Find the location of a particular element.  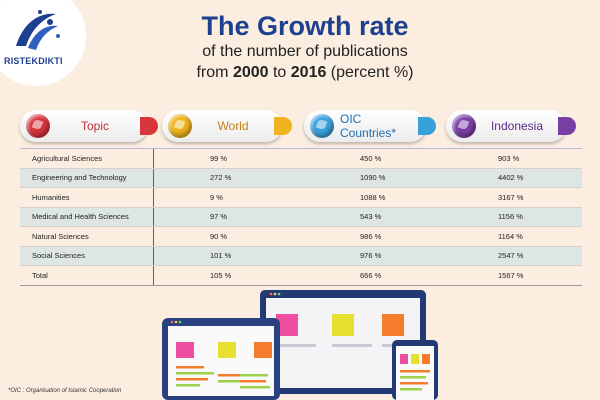

indonesia-cell: 3167 % is located at coordinates (511, 197).